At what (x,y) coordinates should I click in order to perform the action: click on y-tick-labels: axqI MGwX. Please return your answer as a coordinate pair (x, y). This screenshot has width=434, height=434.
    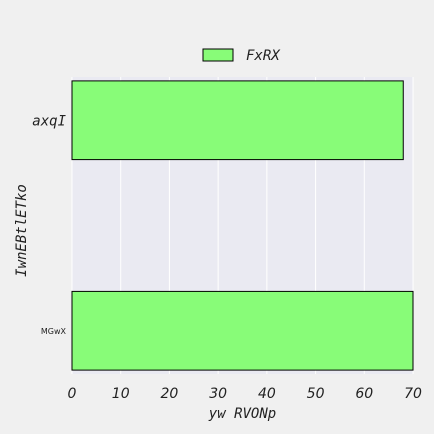
    Looking at the image, I should click on (49, 224).